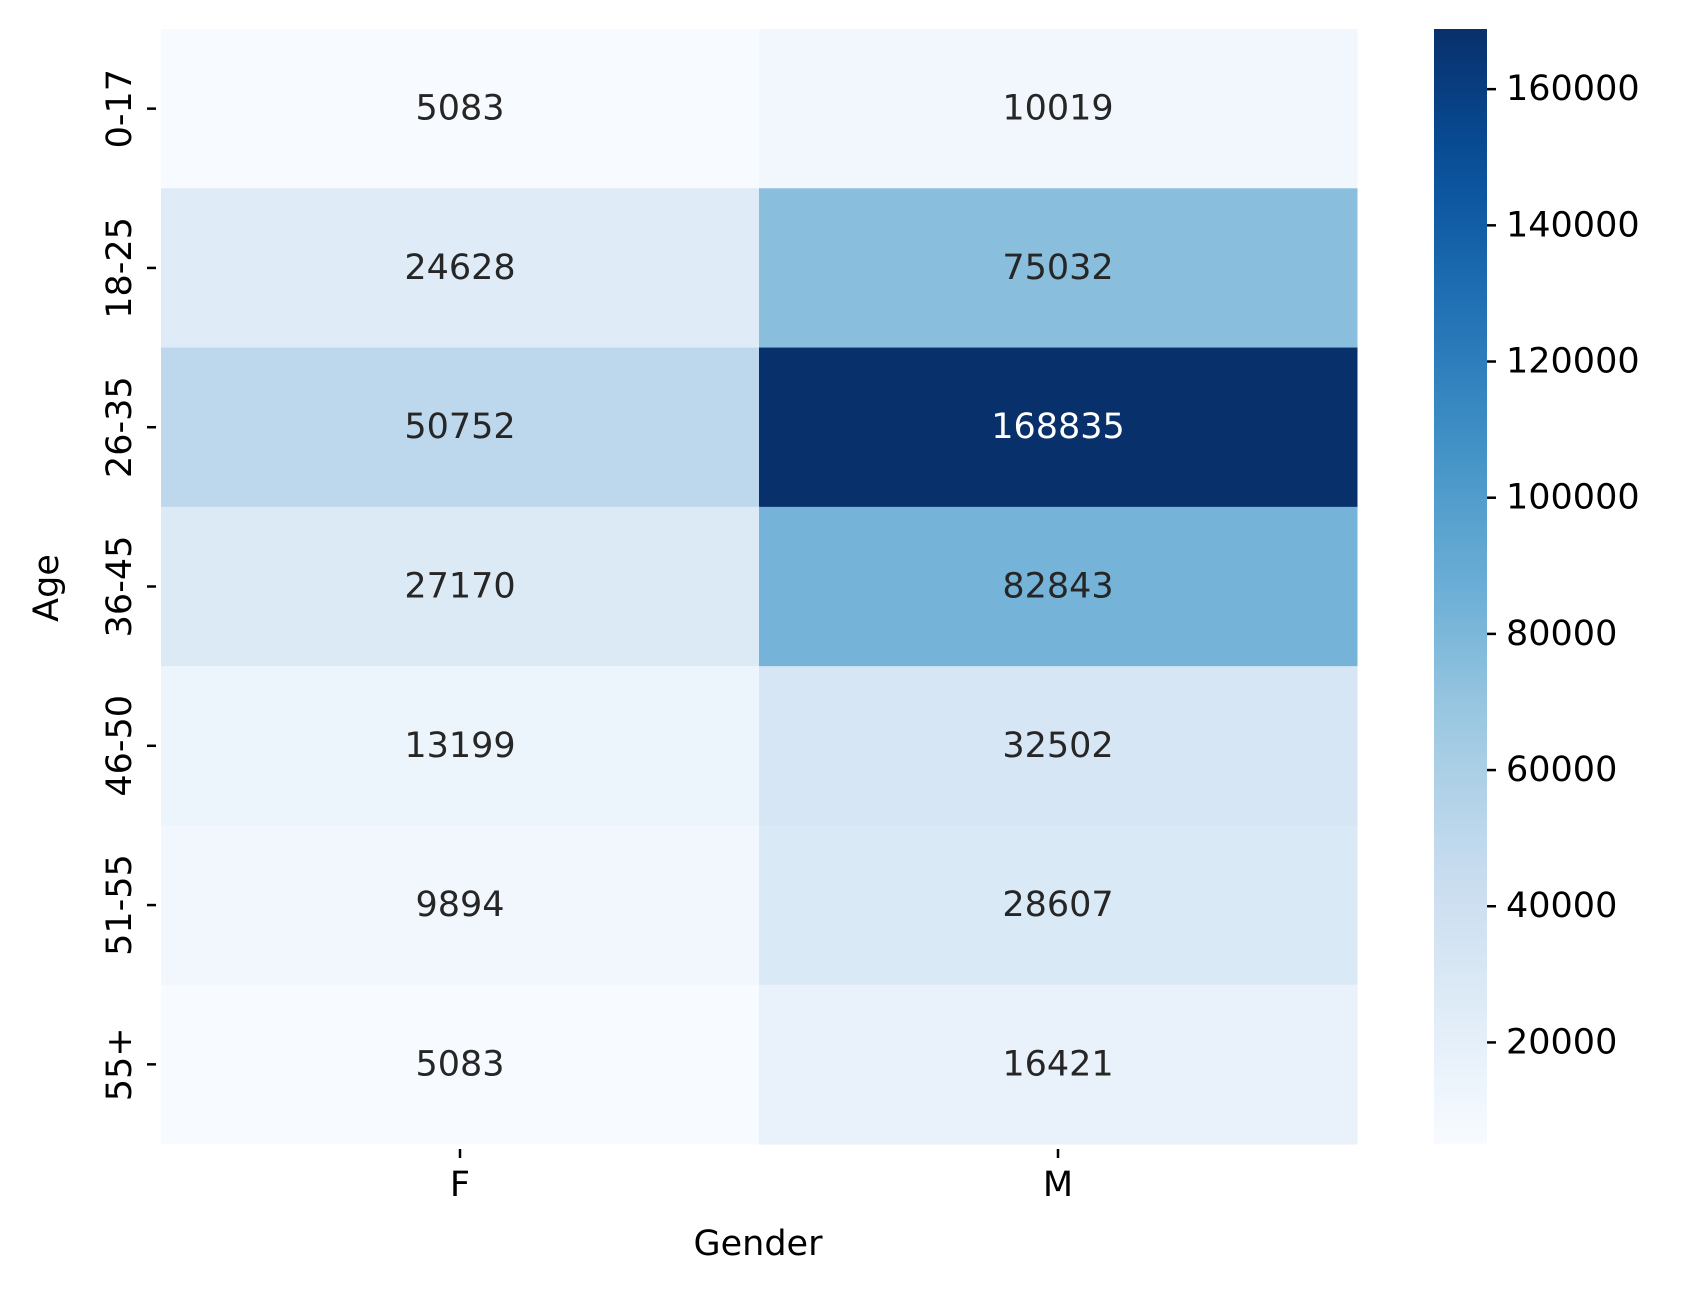 Image resolution: width=1698 pixels, height=1298 pixels. What do you see at coordinates (1573, 225) in the screenshot?
I see `colorbar-tick-label: 140000` at bounding box center [1573, 225].